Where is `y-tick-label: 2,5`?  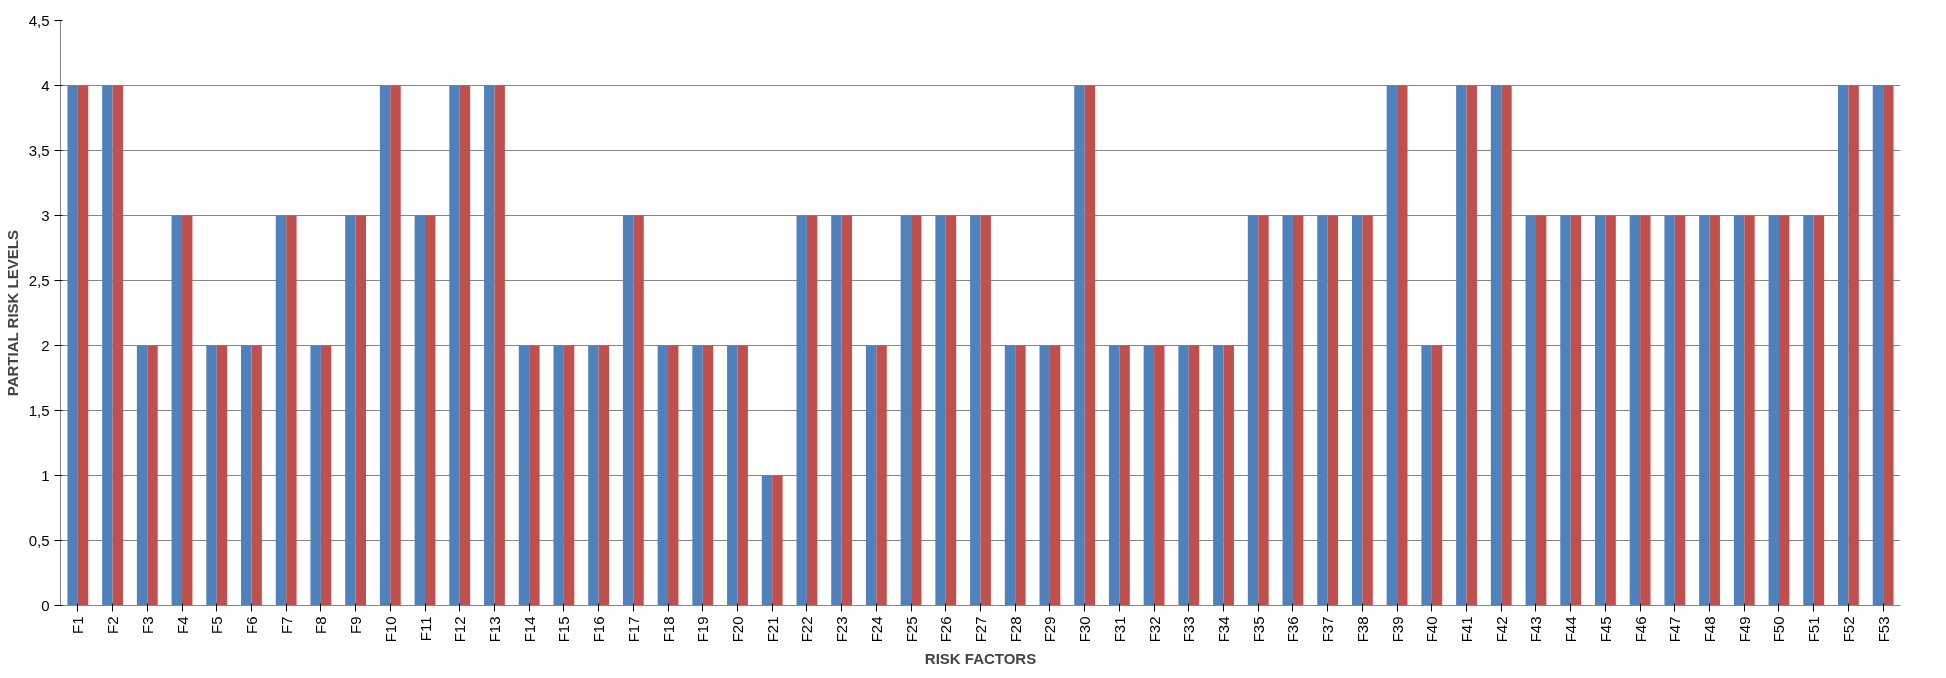 y-tick-label: 2,5 is located at coordinates (39, 280).